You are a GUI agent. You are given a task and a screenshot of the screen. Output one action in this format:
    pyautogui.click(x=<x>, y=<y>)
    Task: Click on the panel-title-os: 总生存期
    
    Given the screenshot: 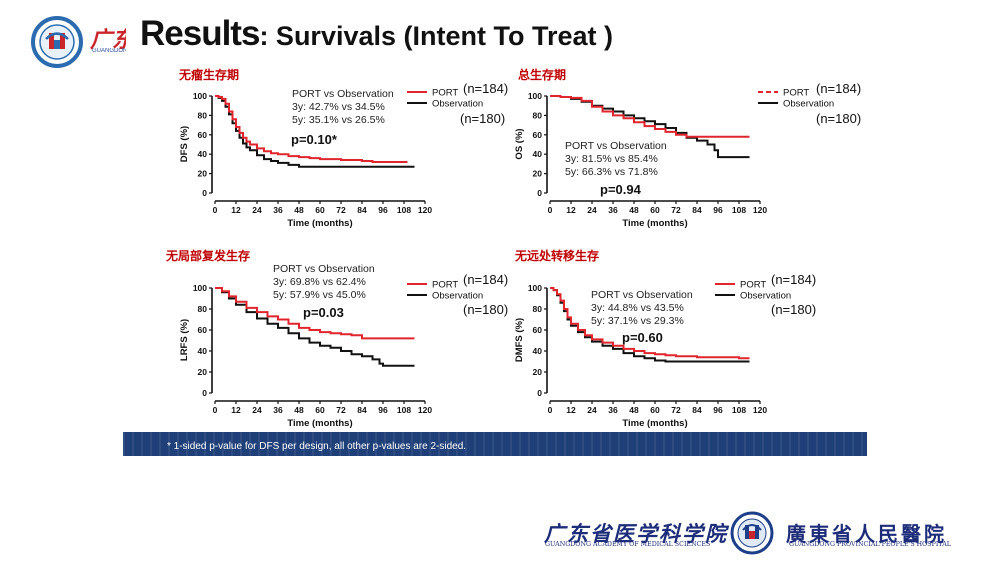 What is the action you would take?
    pyautogui.click(x=542, y=75)
    